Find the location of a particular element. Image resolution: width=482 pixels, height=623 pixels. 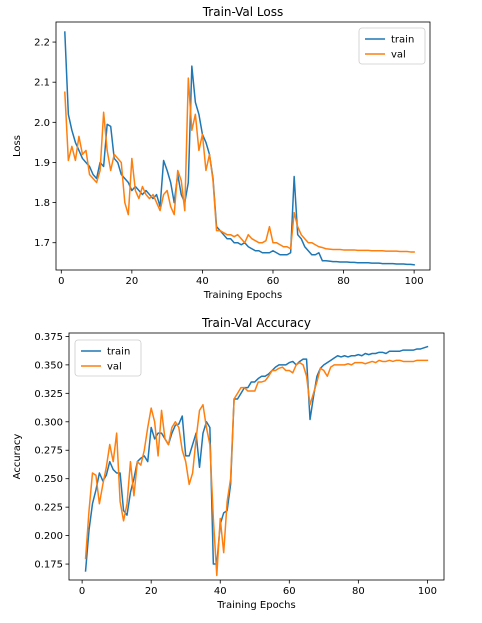

y-tick-label: 0.175 is located at coordinates (48, 565).